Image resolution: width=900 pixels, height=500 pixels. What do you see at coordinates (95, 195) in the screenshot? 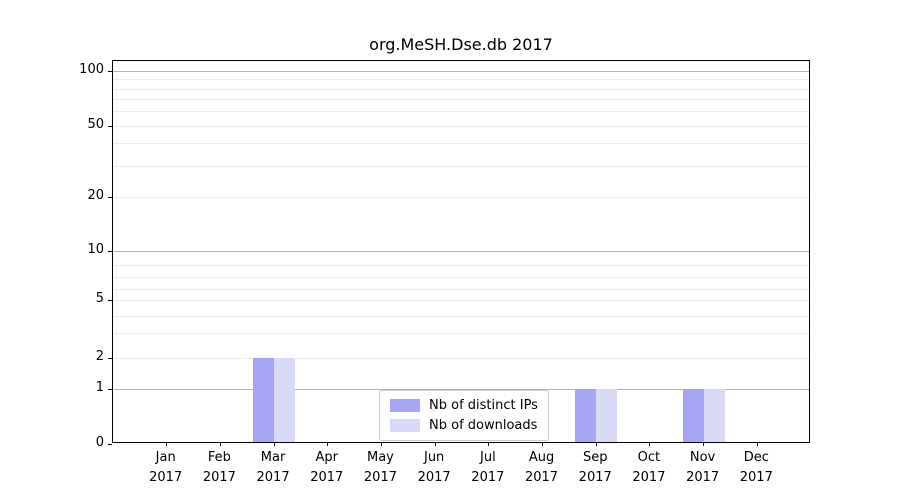
I see `y-tick-label-20: 20` at bounding box center [95, 195].